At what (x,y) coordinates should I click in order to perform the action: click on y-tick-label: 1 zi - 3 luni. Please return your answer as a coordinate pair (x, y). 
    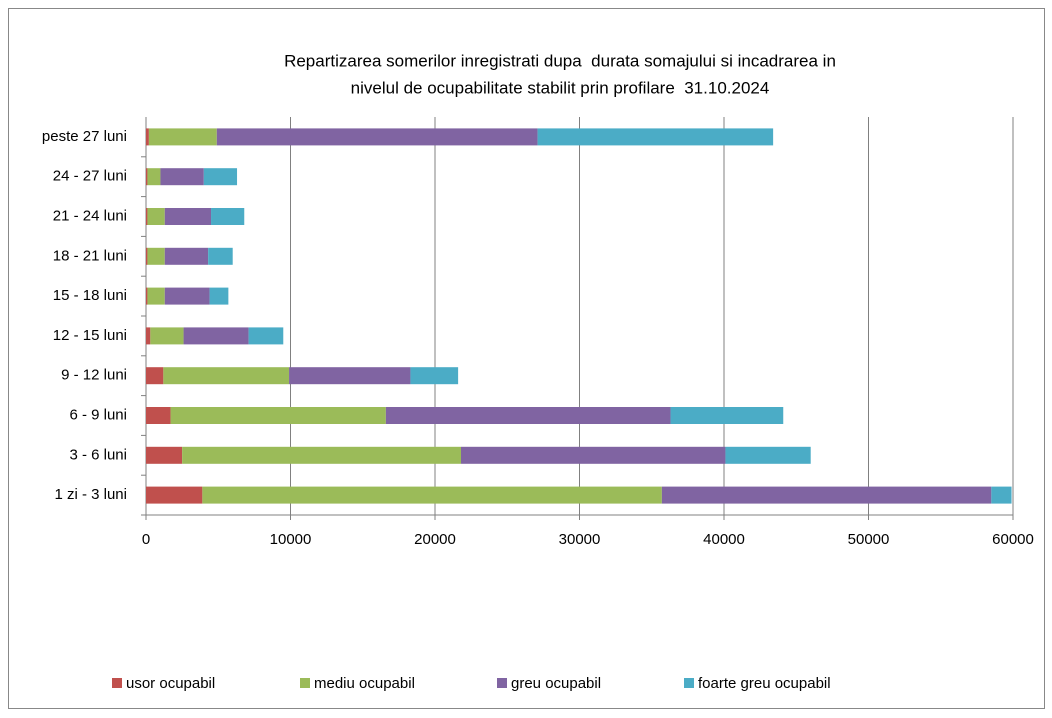
    Looking at the image, I should click on (90, 494).